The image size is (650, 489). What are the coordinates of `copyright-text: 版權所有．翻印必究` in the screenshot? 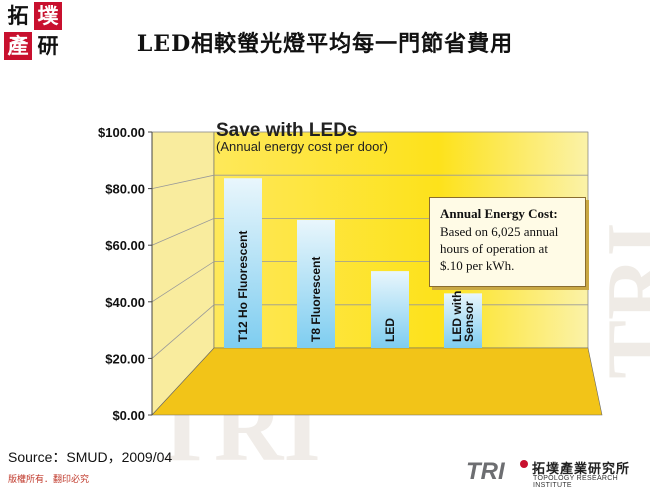 It's located at (49, 479).